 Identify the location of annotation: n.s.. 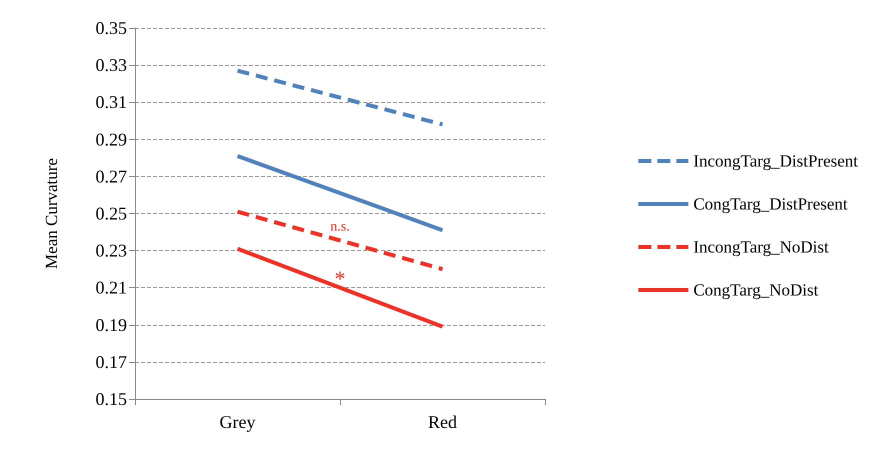
(340, 226).